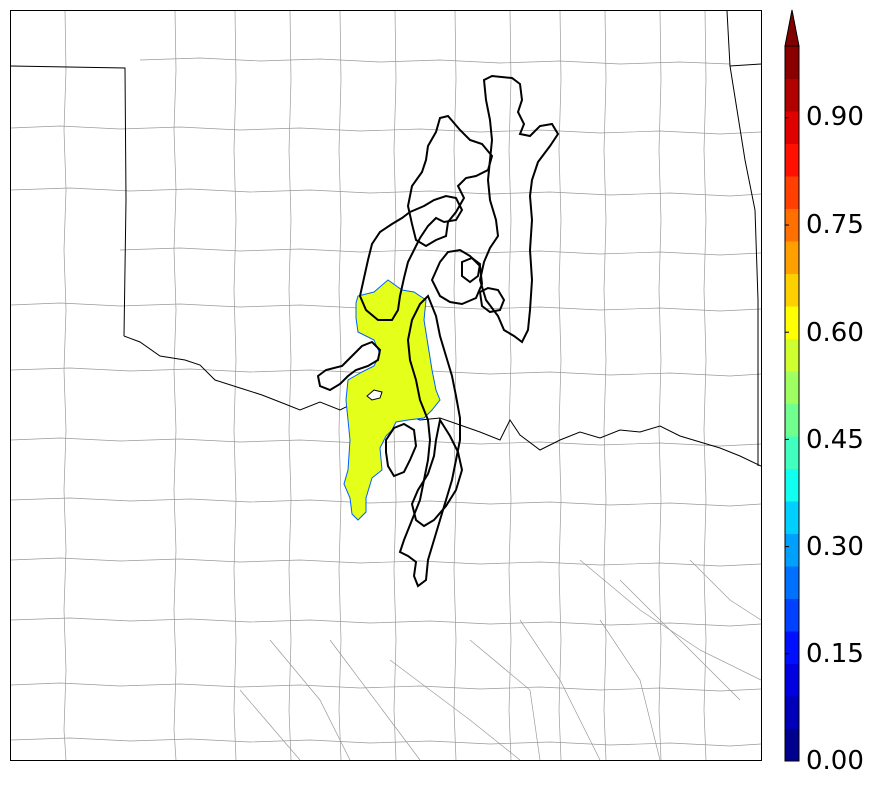 The image size is (877, 785). I want to click on colorbar-label-5: 0.75, so click(835, 225).